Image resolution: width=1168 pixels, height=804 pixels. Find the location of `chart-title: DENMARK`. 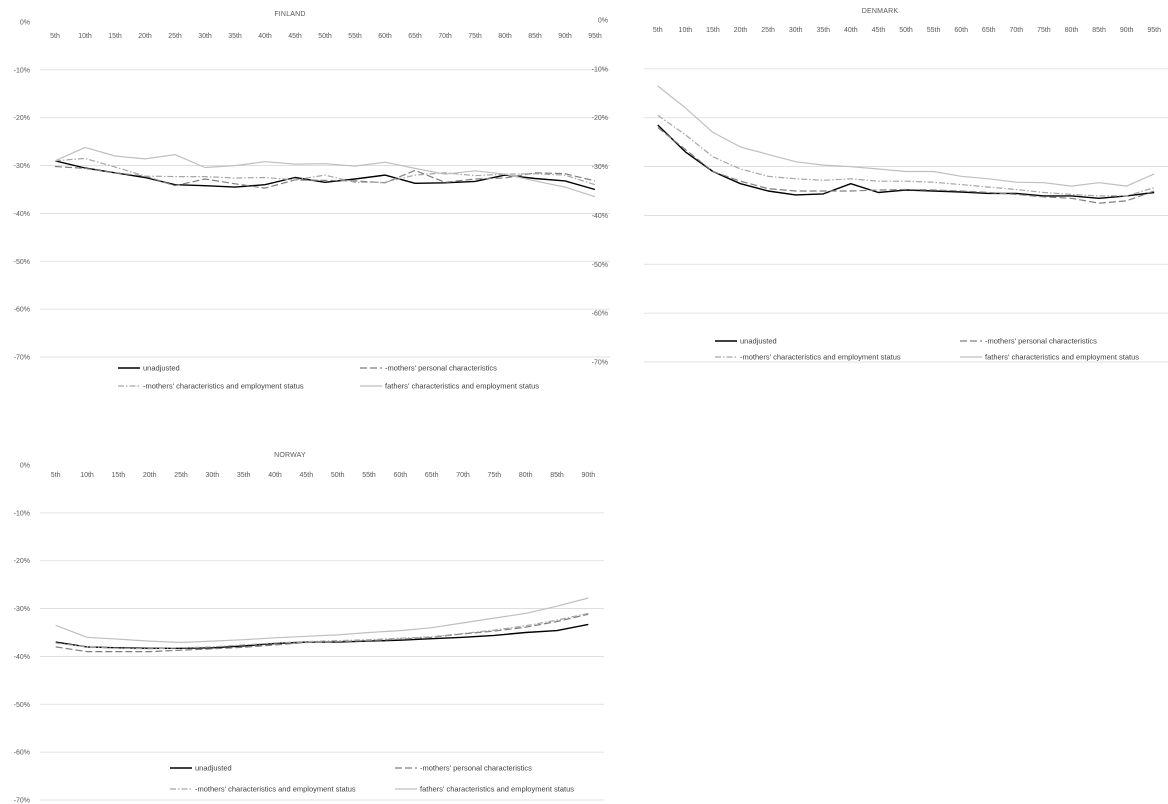

chart-title: DENMARK is located at coordinates (880, 11).